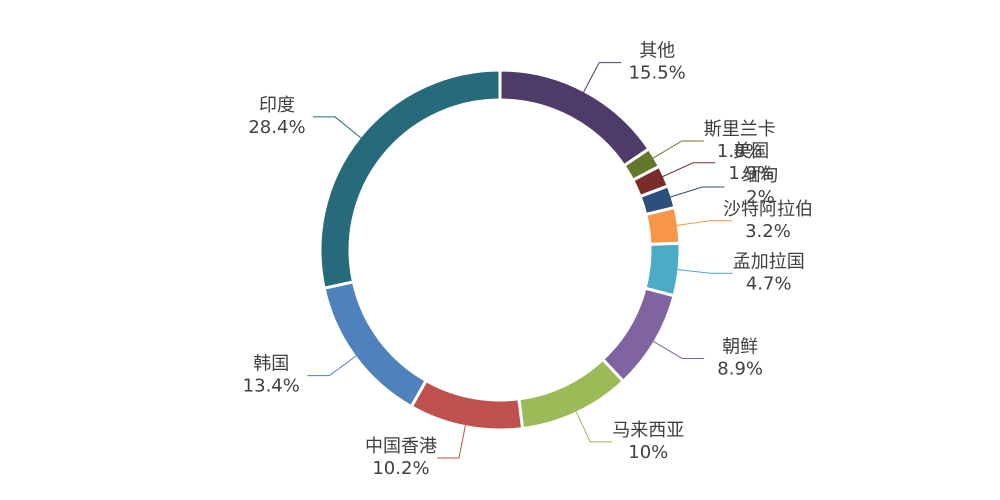  I want to click on data-label-value: 13.4%, so click(271, 386).